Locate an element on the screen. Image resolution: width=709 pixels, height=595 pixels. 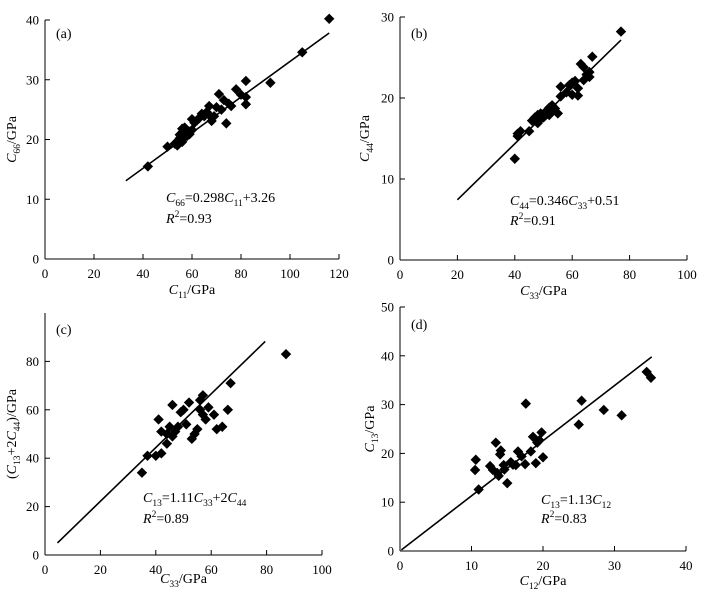
x-tick-label: 80 is located at coordinates (266, 569).